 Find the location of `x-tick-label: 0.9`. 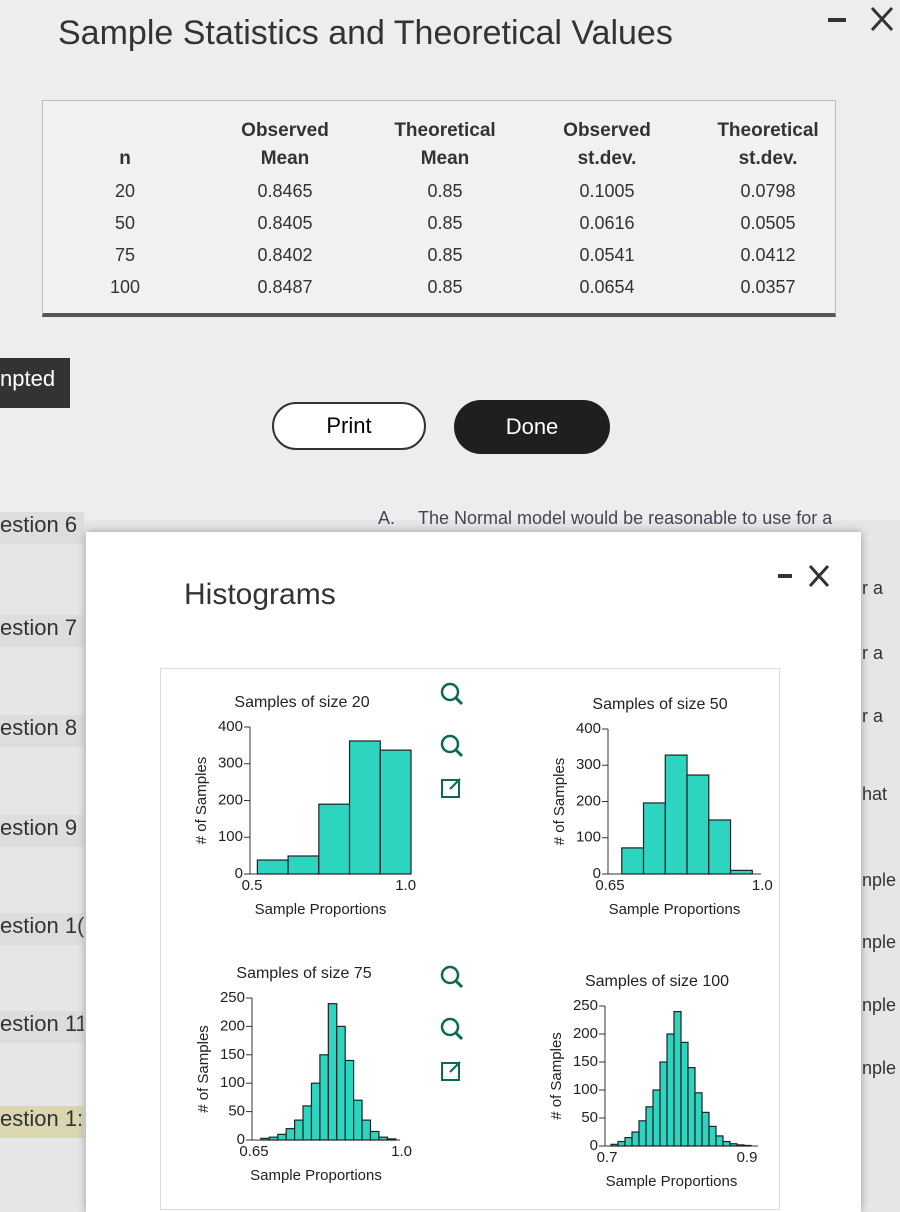

x-tick-label: 0.9 is located at coordinates (747, 1157).